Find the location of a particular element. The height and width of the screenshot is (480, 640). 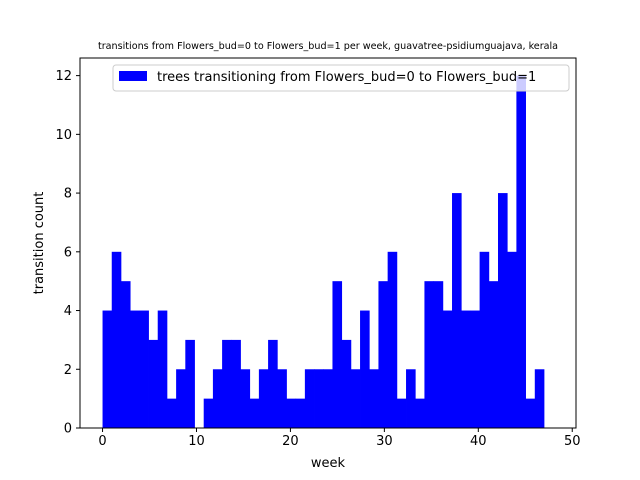

x-tick-label: 0 is located at coordinates (102, 441).